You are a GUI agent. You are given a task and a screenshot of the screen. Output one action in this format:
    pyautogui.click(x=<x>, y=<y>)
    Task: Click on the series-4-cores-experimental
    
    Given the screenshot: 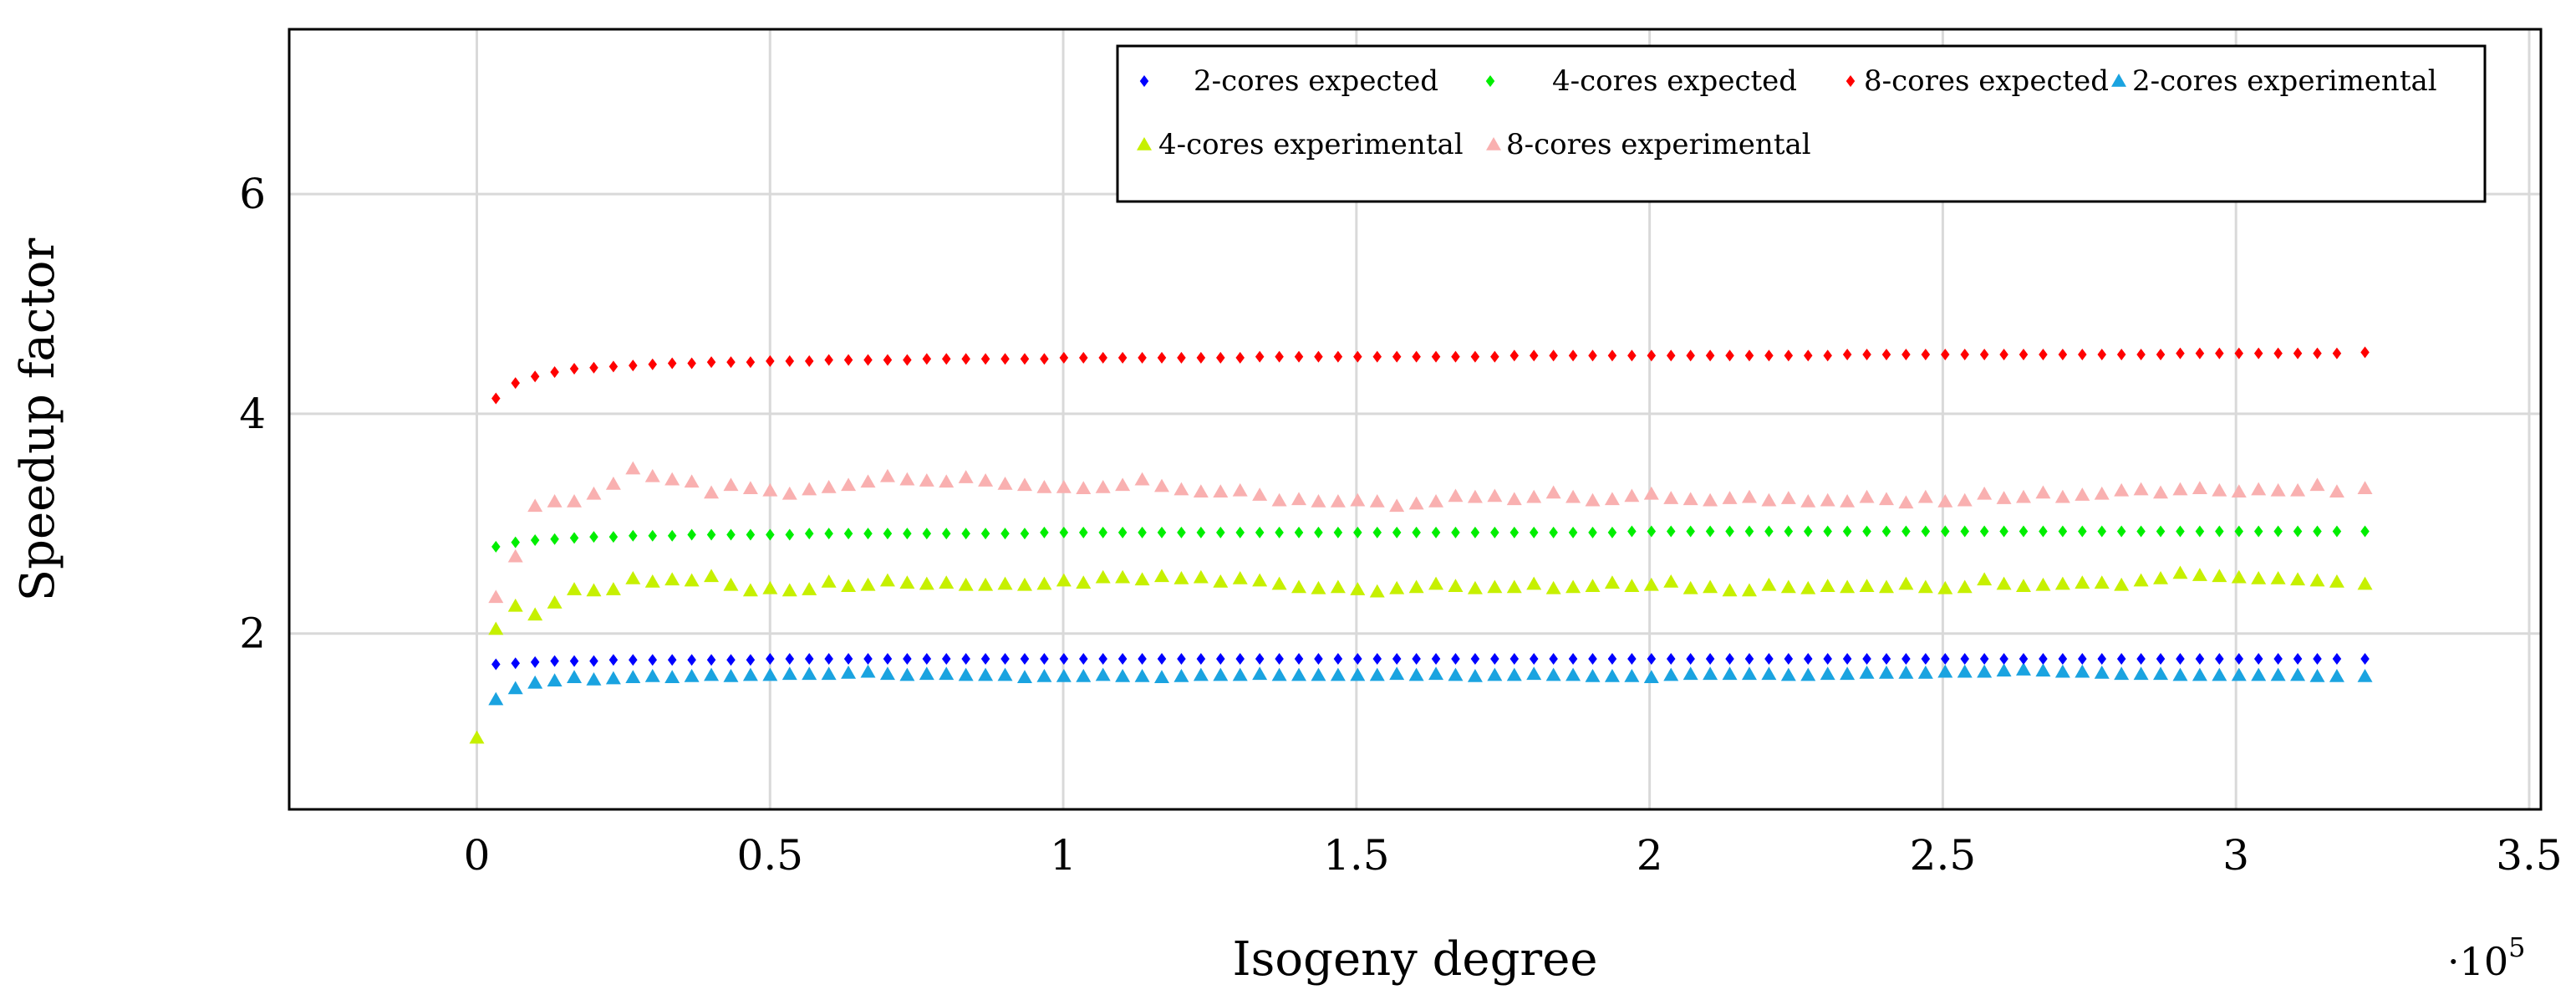 What is the action you would take?
    pyautogui.click(x=1421, y=654)
    